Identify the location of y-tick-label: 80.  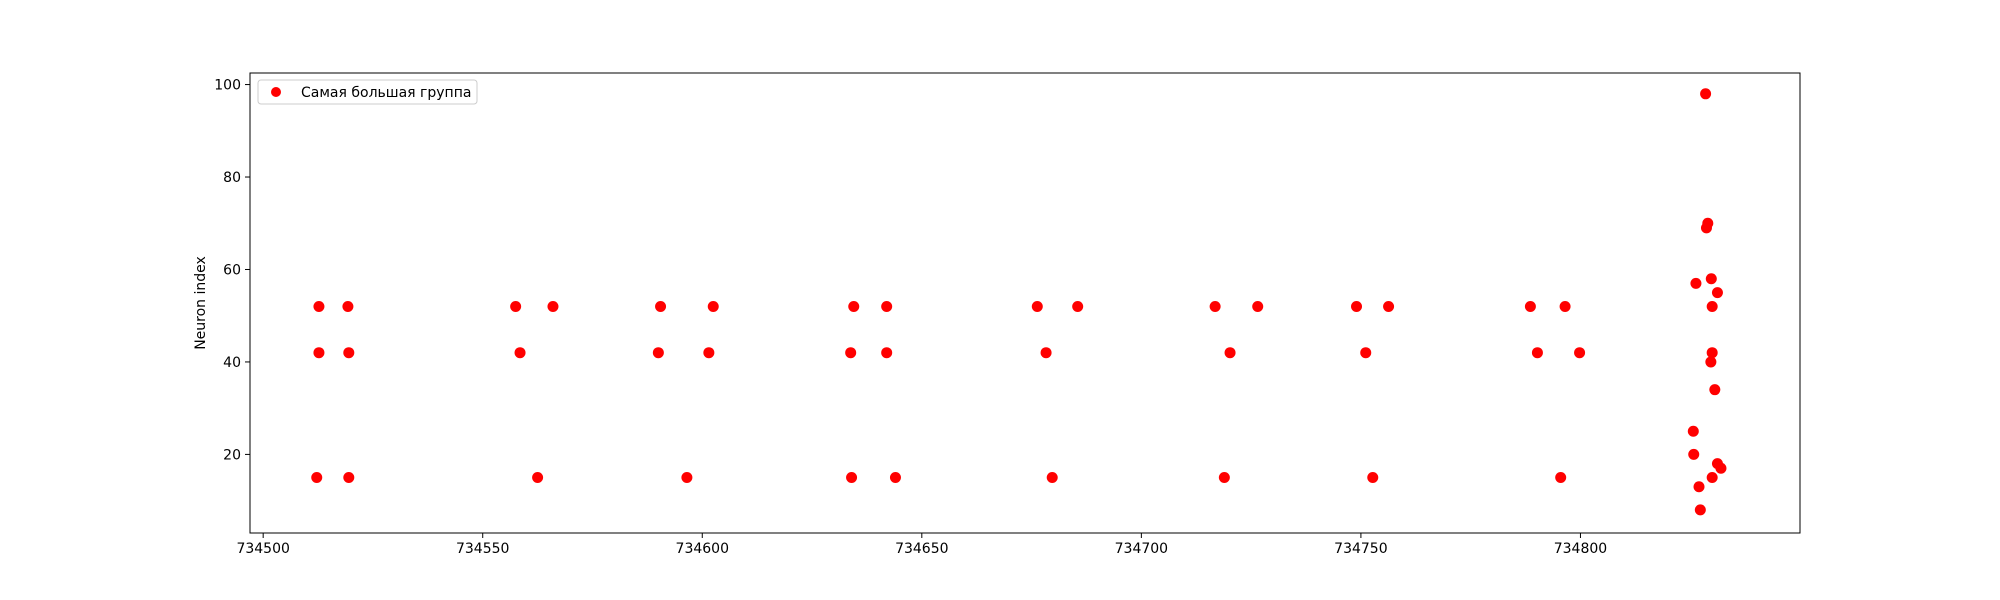
(232, 178).